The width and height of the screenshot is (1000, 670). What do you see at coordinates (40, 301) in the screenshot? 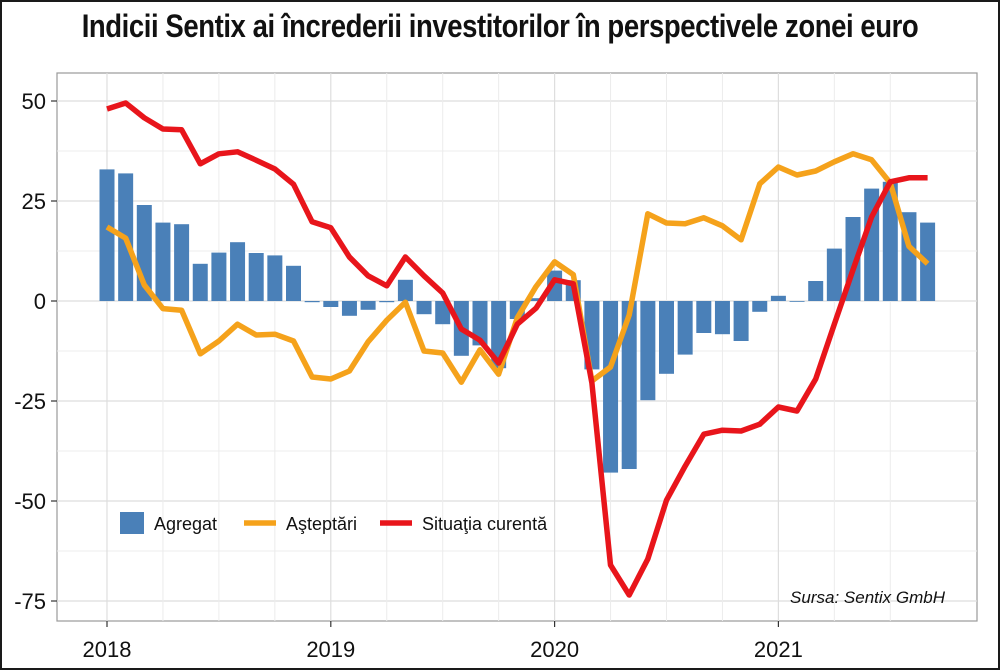
I see `y-tick-label: 0` at bounding box center [40, 301].